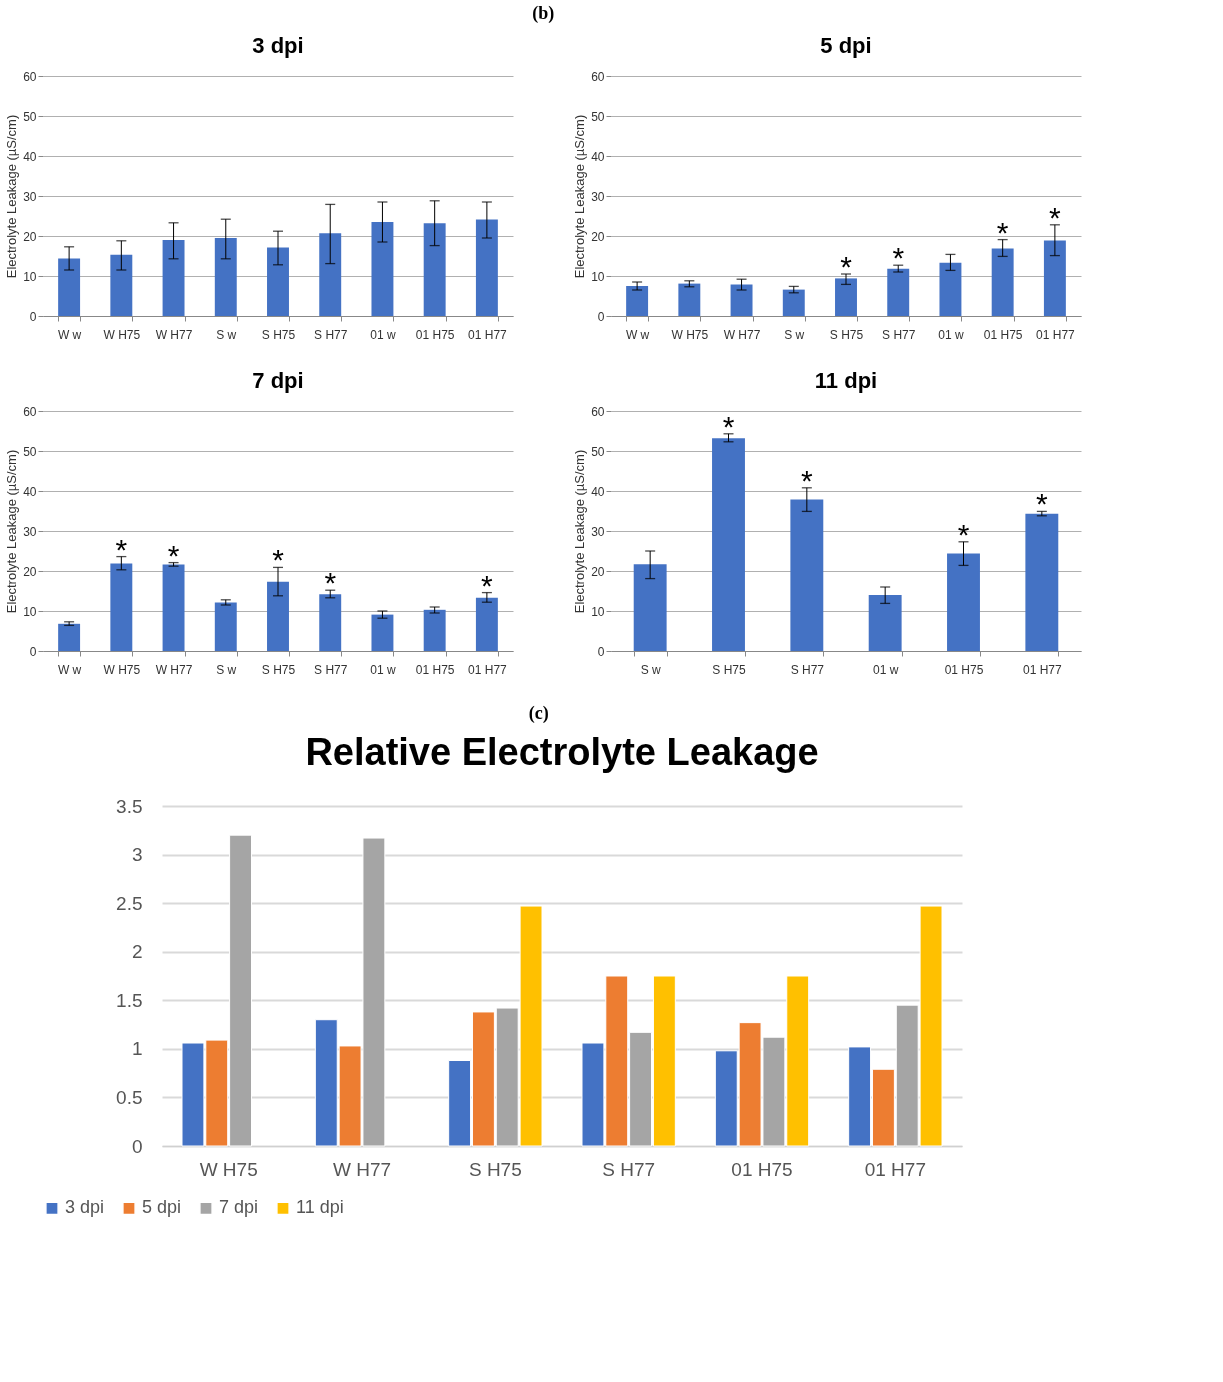 Image resolution: width=1223 pixels, height=1382 pixels. I want to click on legend-label: 7 dpi, so click(239, 1207).